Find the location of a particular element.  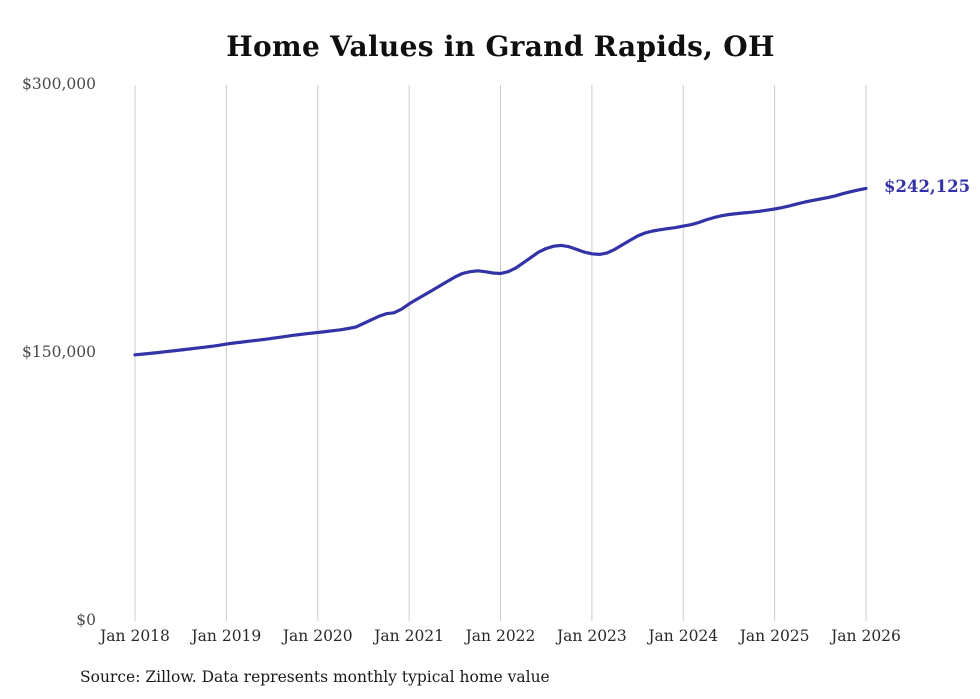

x-tick-label: Jan 2019 is located at coordinates (226, 636).